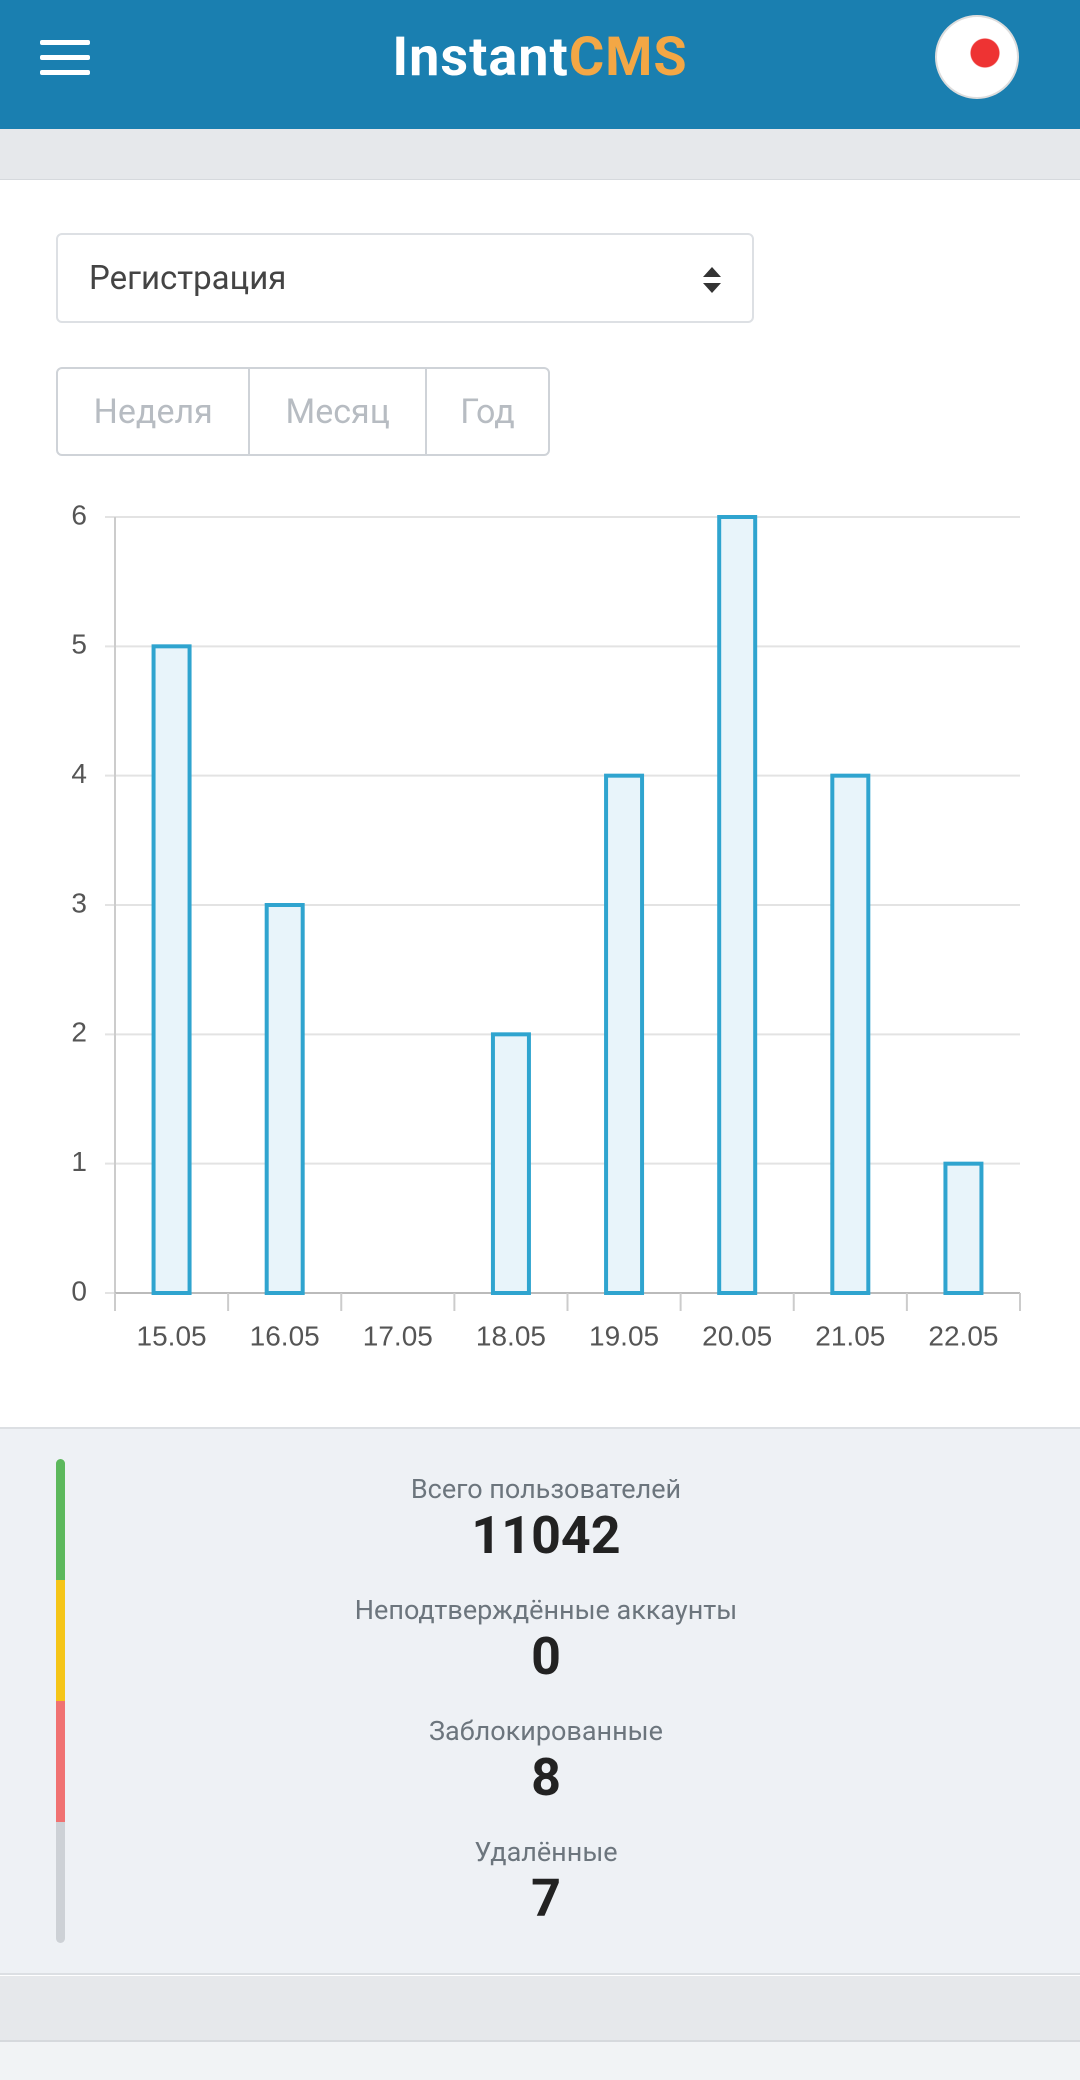  What do you see at coordinates (624, 1335) in the screenshot?
I see `x-tick-label: 19.05` at bounding box center [624, 1335].